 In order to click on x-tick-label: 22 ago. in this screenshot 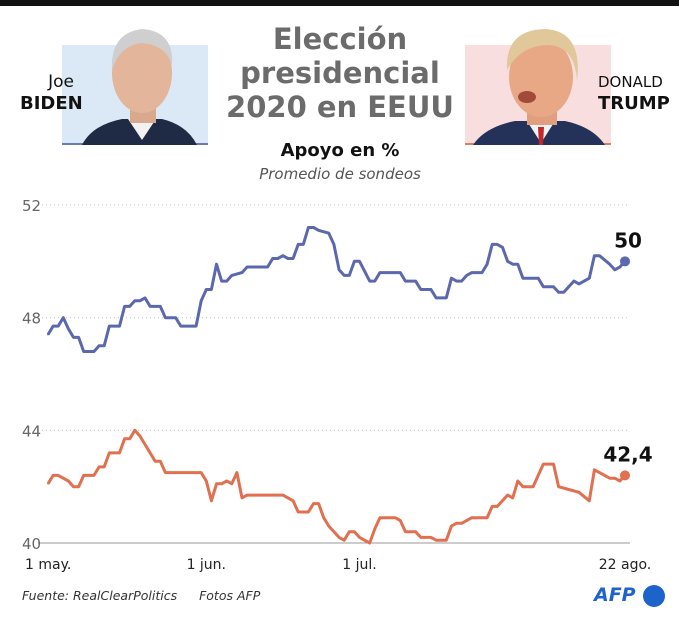, I will do `click(625, 565)`.